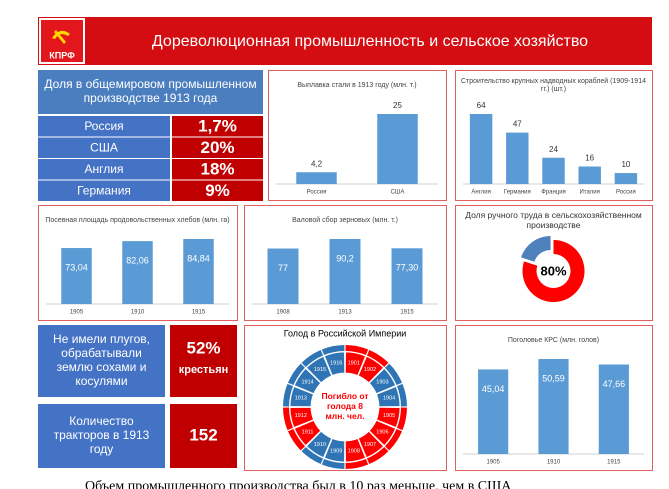 The image size is (669, 489). What do you see at coordinates (283, 313) in the screenshot?
I see `category-label: 1908` at bounding box center [283, 313].